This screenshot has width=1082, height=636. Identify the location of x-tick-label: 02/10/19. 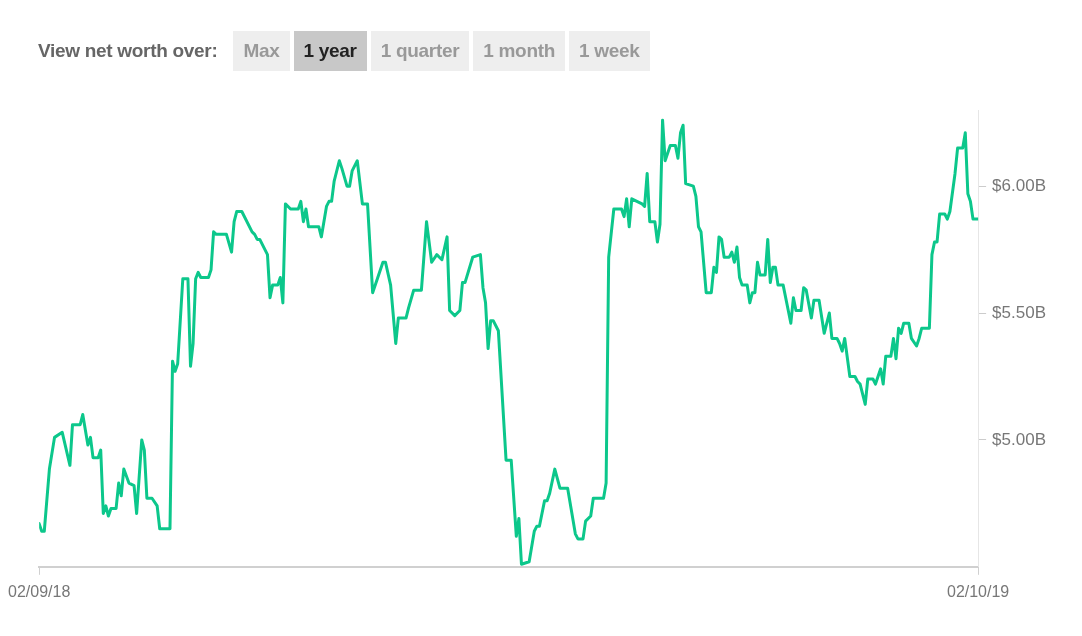
(978, 591).